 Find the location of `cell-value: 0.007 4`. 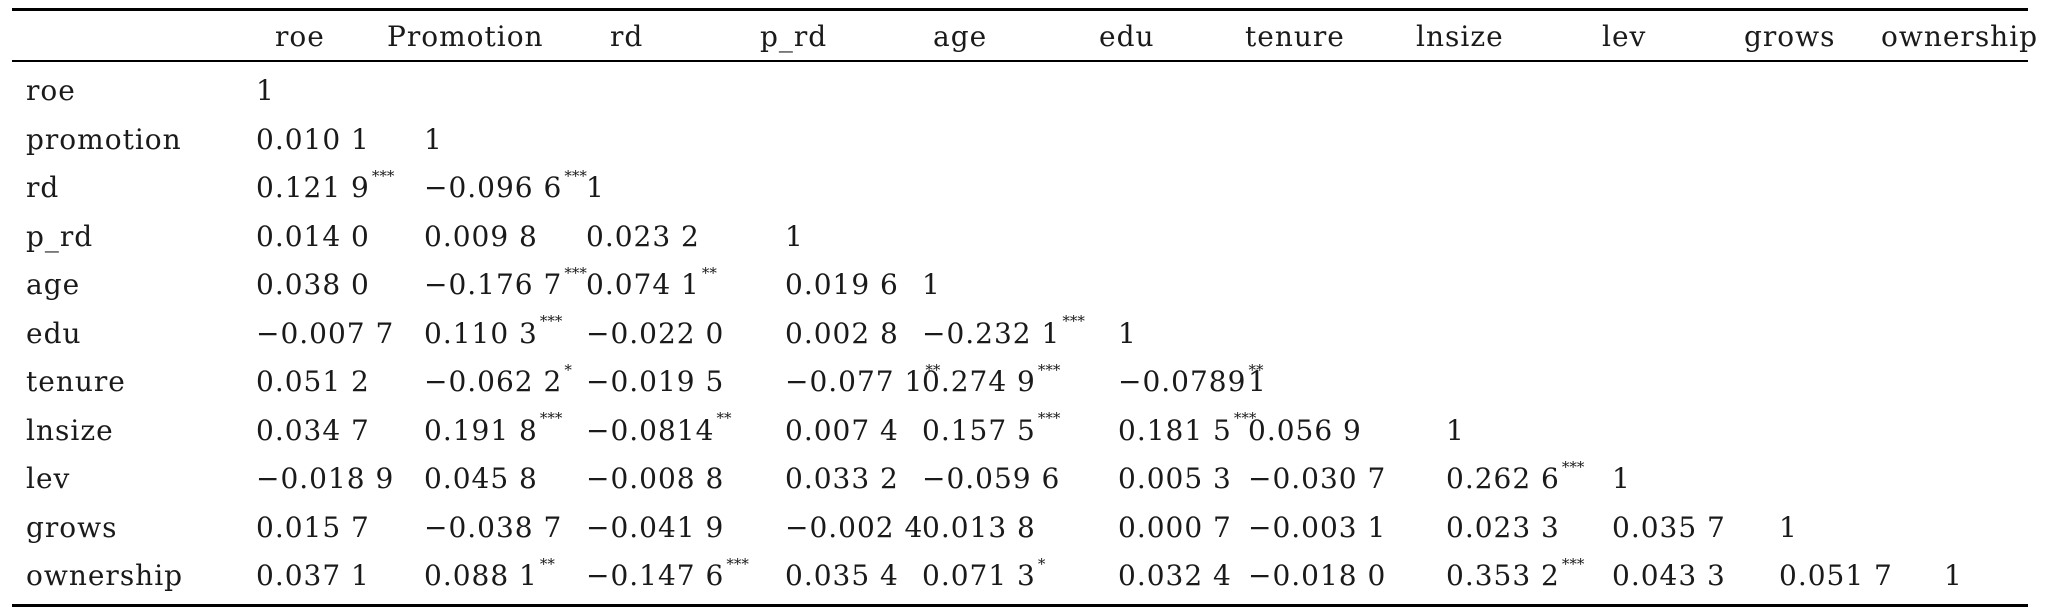

cell-value: 0.007 4 is located at coordinates (842, 430).